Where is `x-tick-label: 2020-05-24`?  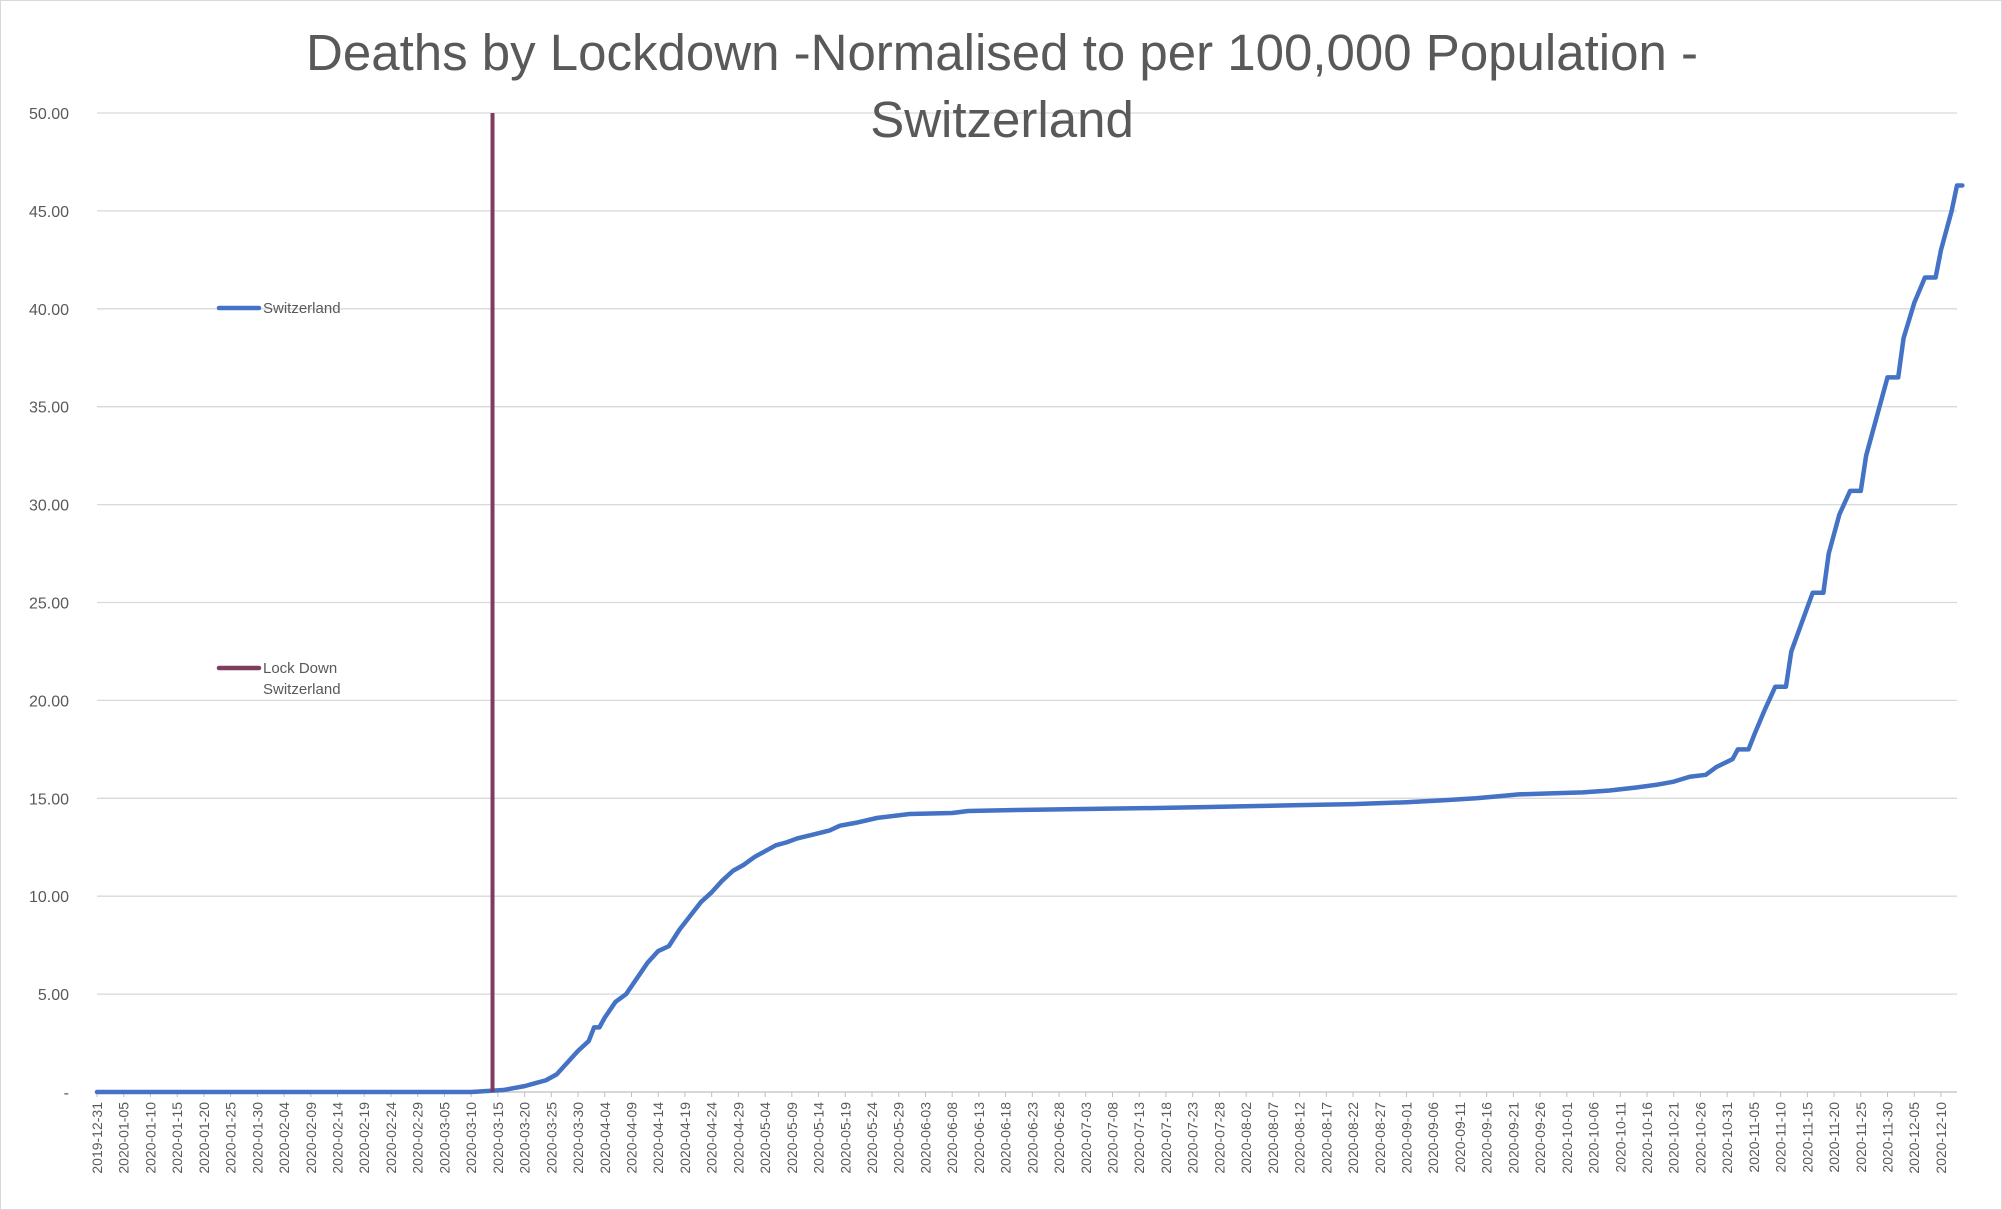
x-tick-label: 2020-05-24 is located at coordinates (872, 1138).